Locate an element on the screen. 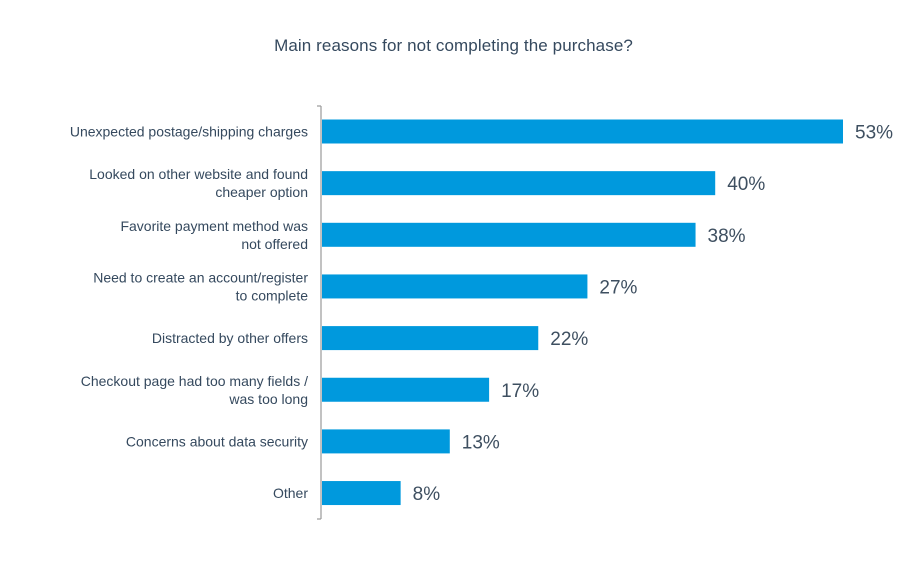 This screenshot has height=570, width=907. category-label: Favorite payment method was not offered is located at coordinates (214, 235).